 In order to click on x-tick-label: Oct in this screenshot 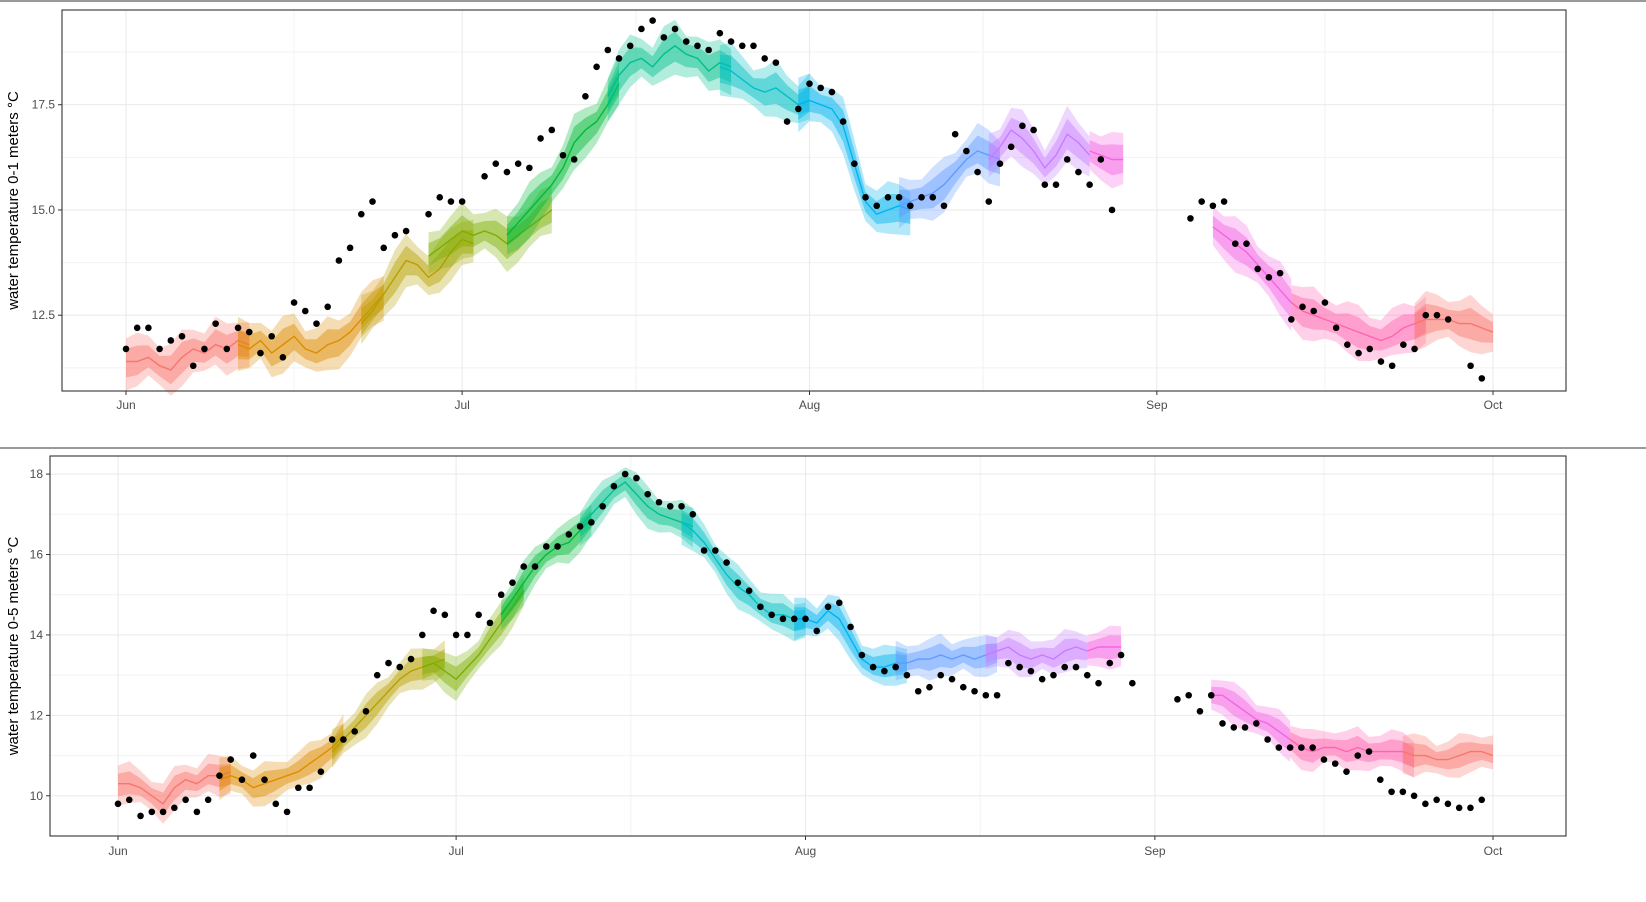, I will do `click(1493, 405)`.